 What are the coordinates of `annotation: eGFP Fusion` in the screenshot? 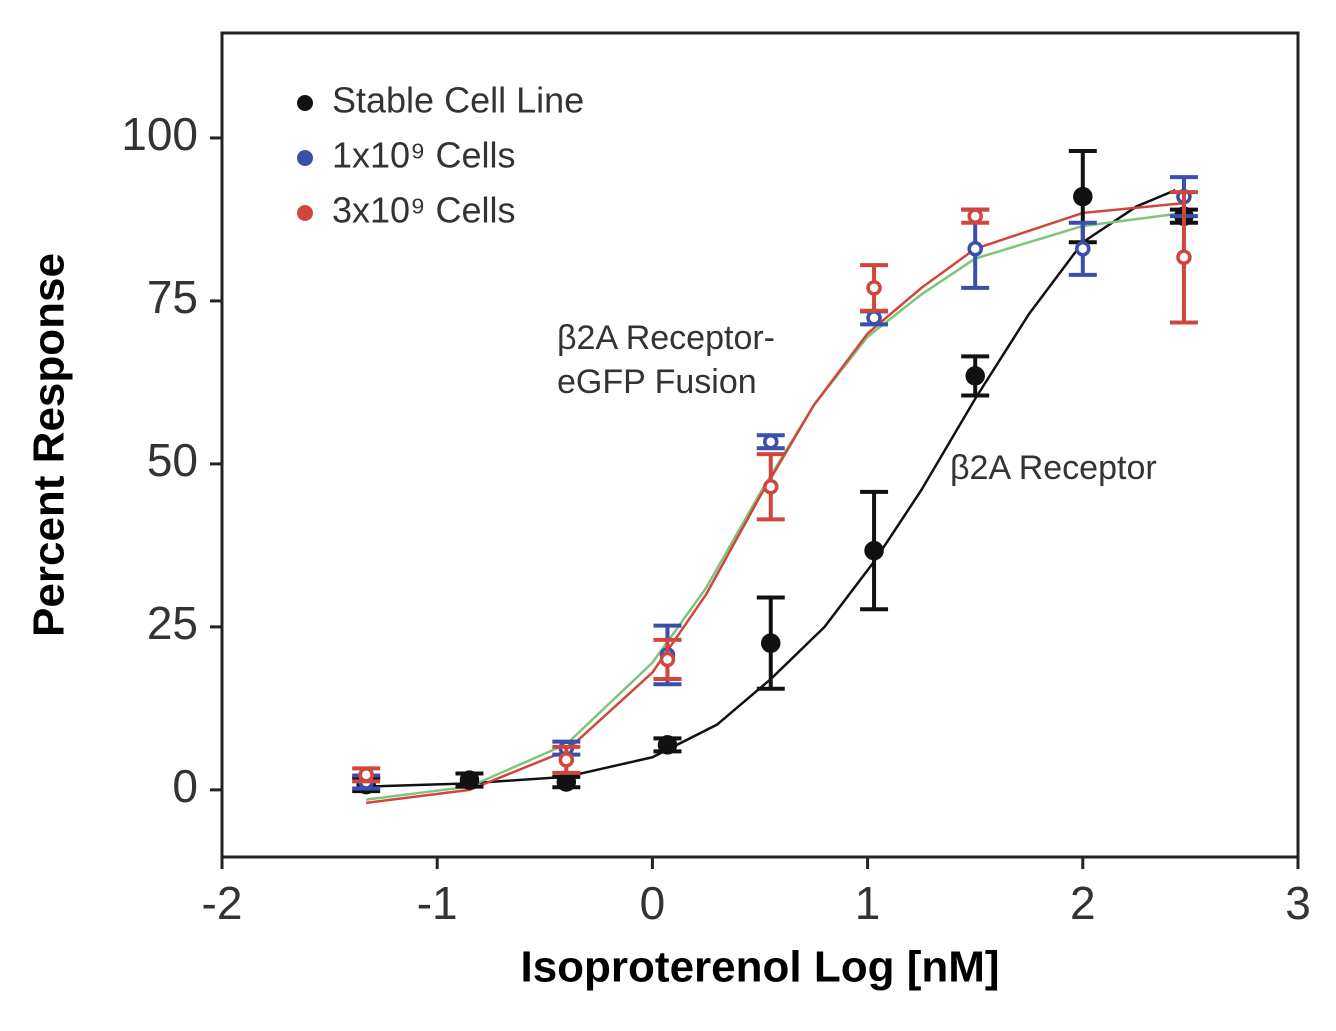 It's located at (657, 382).